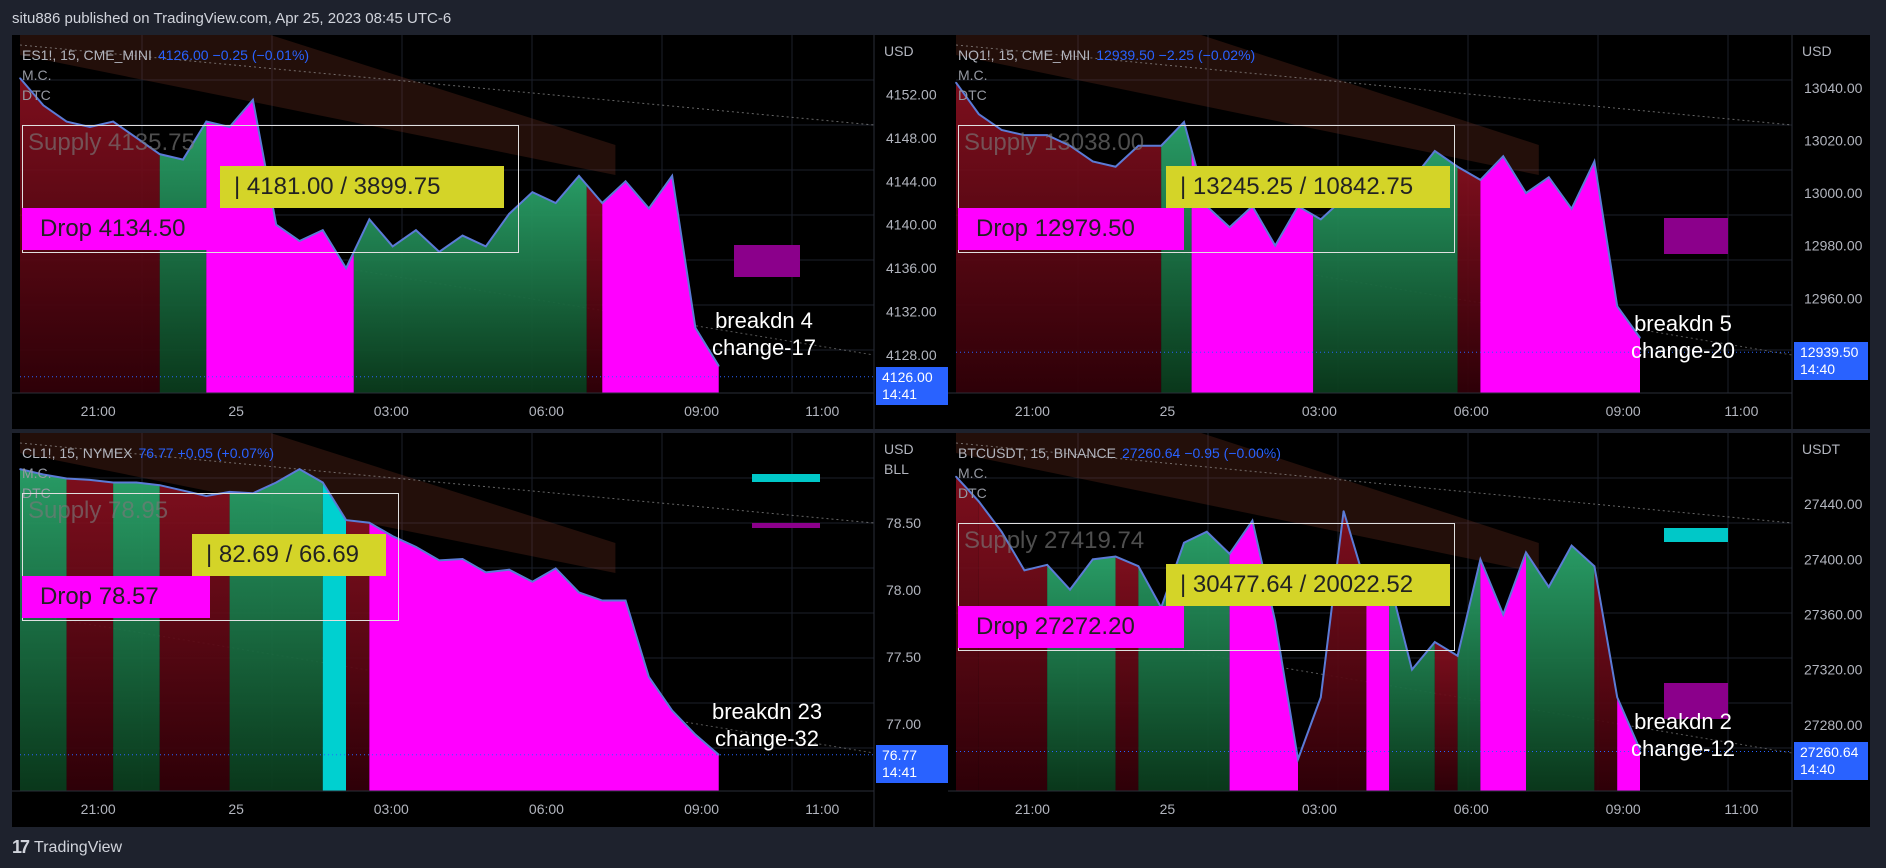 The image size is (1886, 868). I want to click on drop-label: Drop 78.57, so click(116, 597).